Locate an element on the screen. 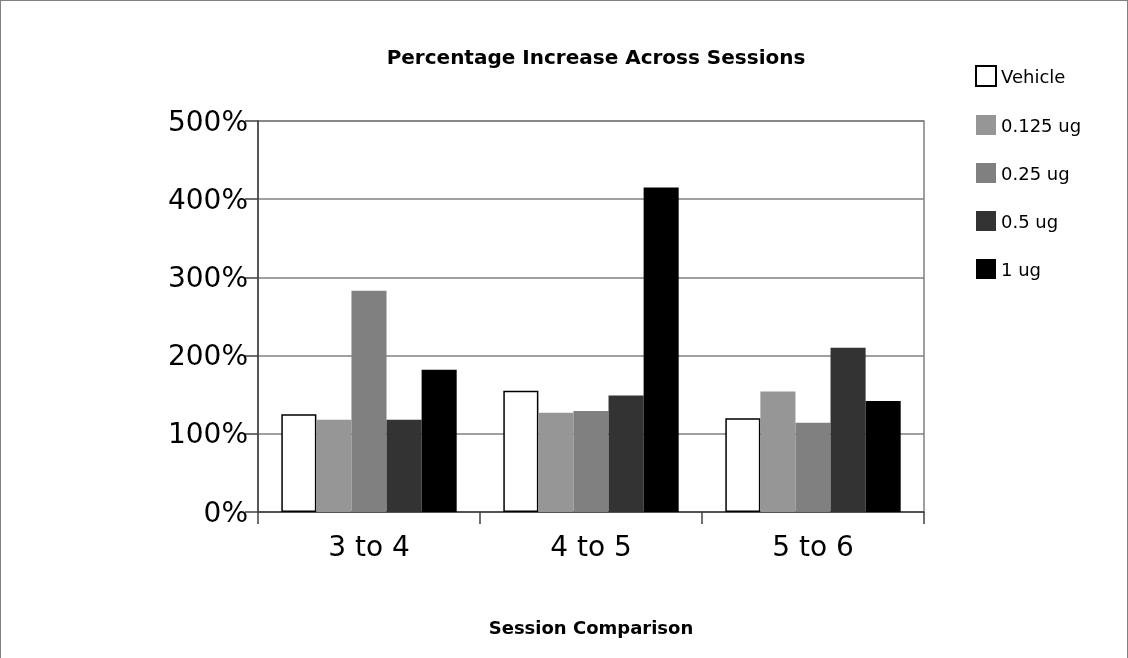 The image size is (1128, 658). y-tick-label: 100% is located at coordinates (207, 434).